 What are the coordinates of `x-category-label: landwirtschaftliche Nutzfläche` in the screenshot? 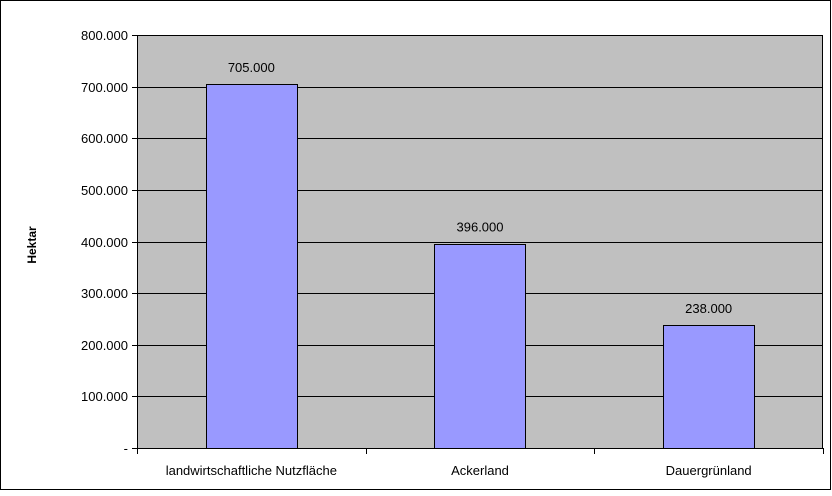 It's located at (251, 470).